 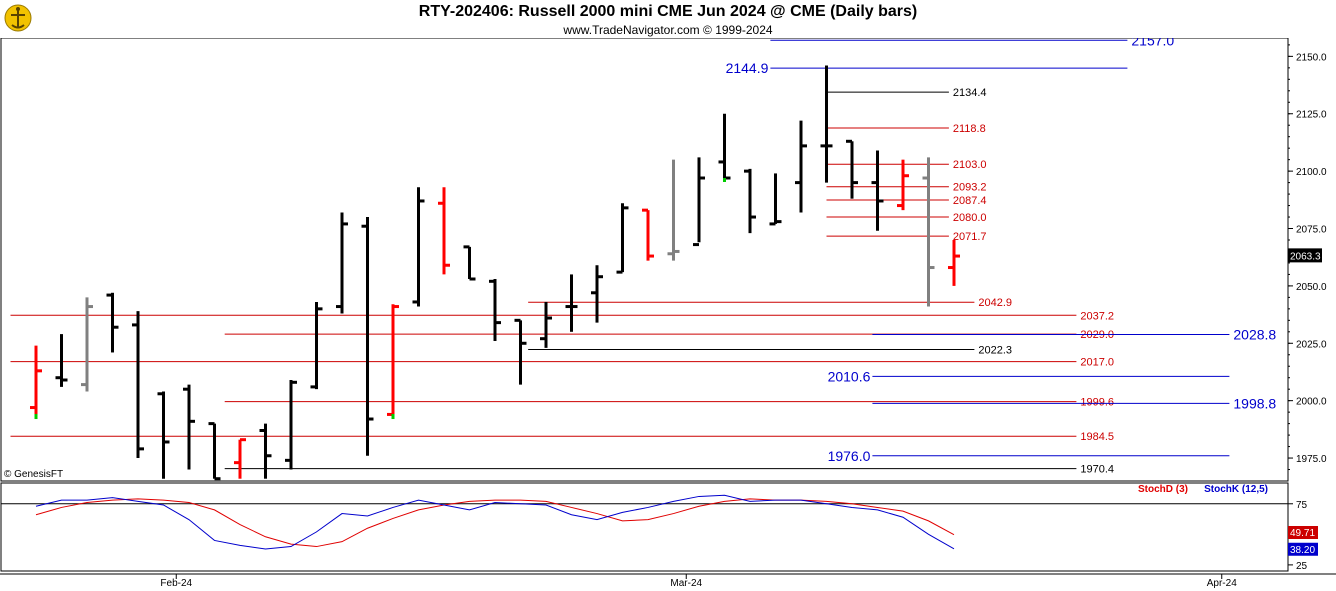 I want to click on stoch-last-label: 38.20, so click(x=1302, y=550).